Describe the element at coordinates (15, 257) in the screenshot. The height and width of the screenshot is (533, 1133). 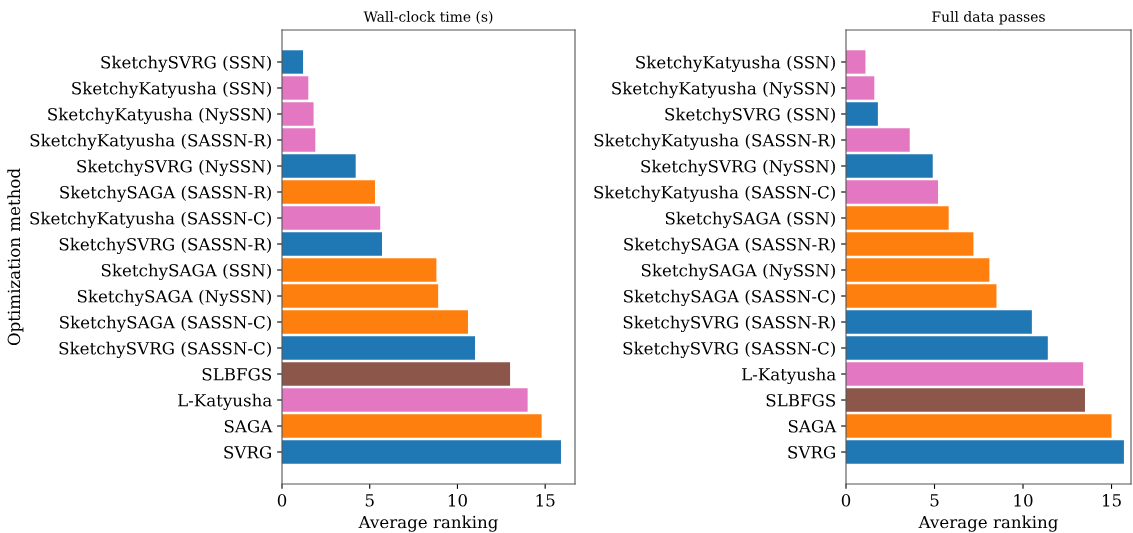
I see `y-axis-title: Optimization method` at that location.